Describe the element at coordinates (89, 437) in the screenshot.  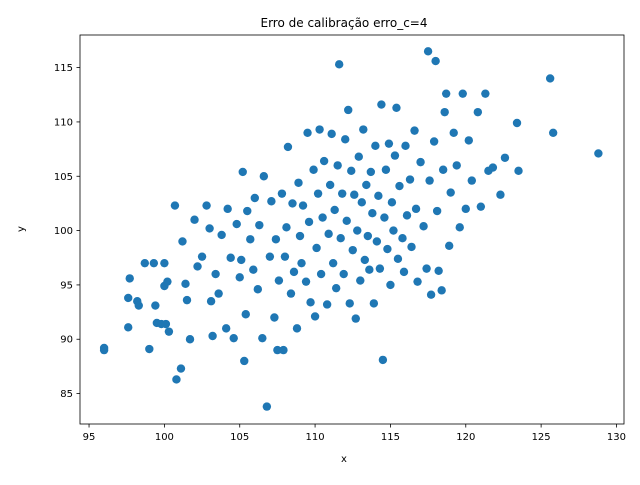
I see `x-tick-label: 95` at that location.